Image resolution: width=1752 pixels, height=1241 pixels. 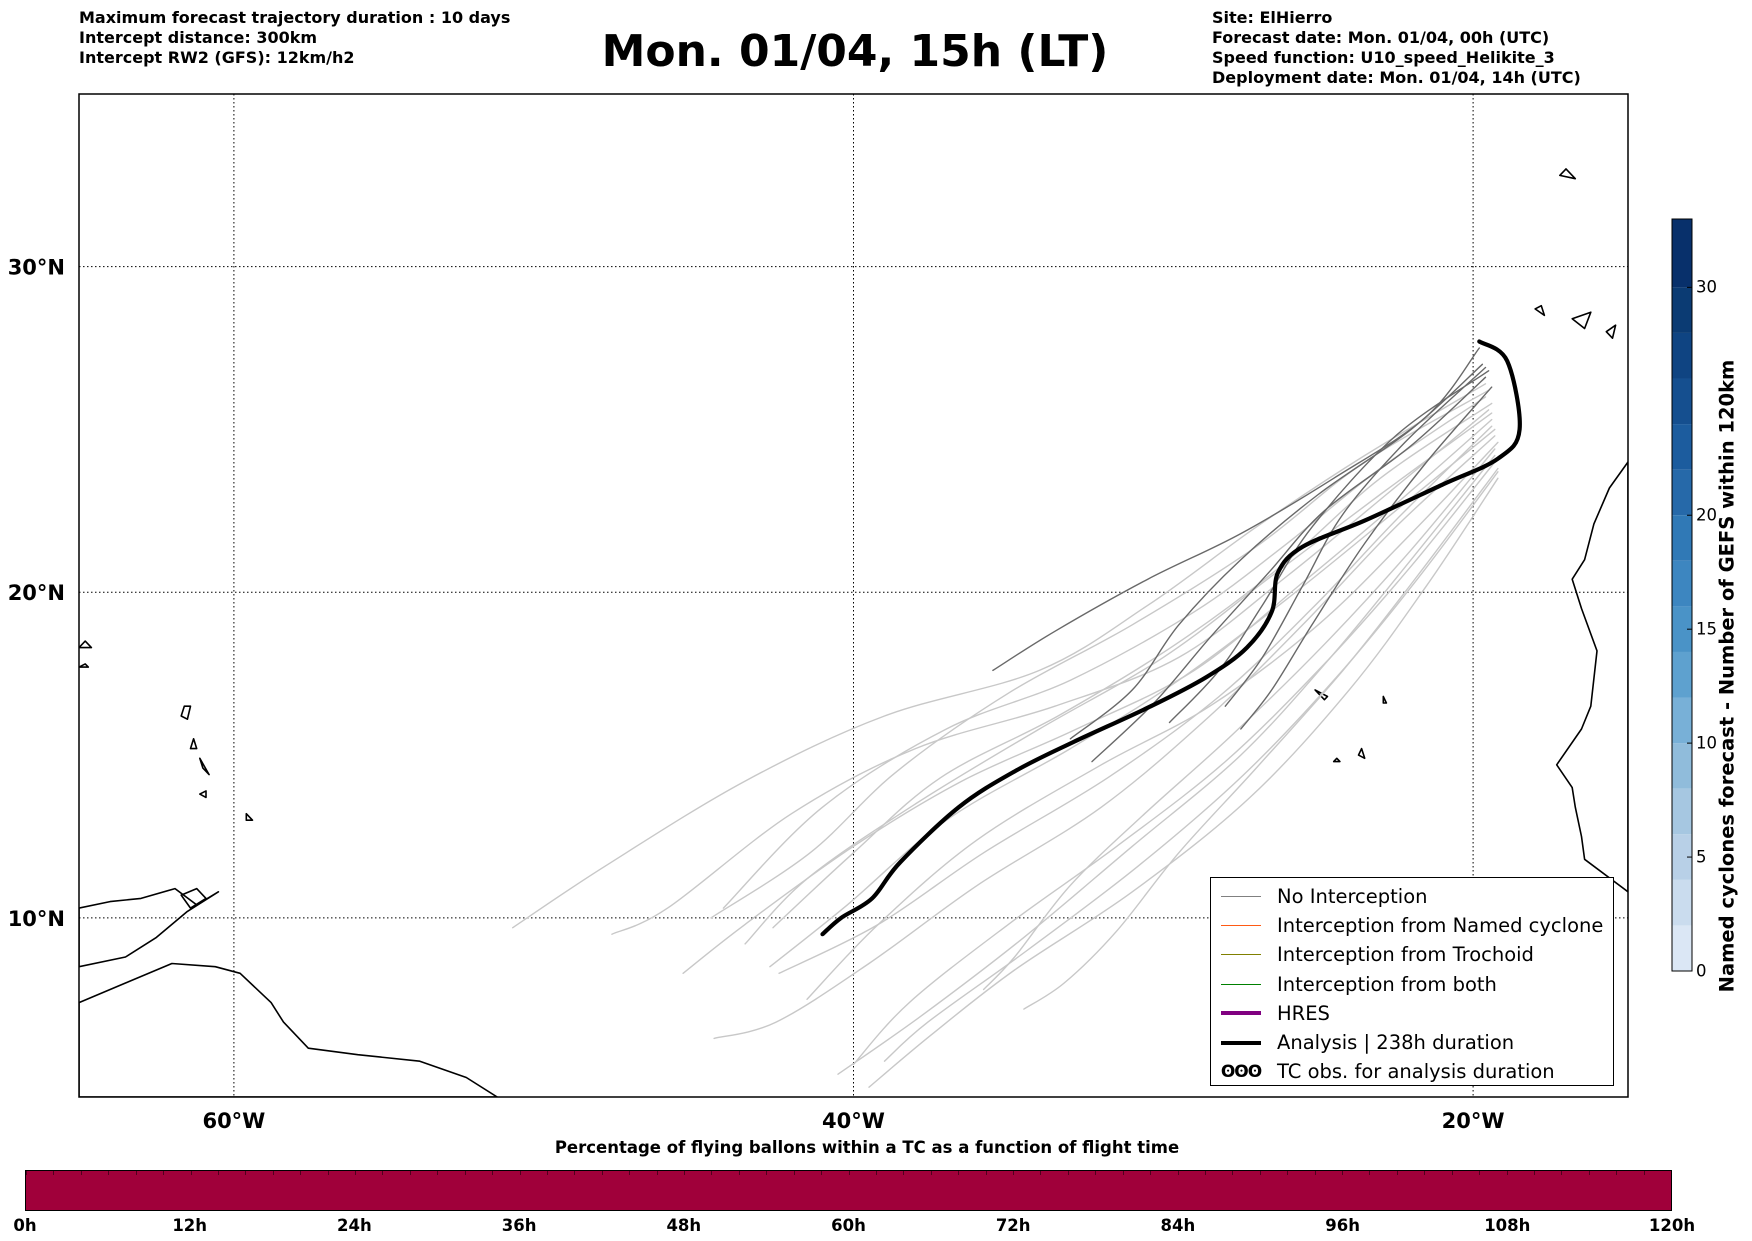 What do you see at coordinates (1405, 955) in the screenshot?
I see `legend-label: Interception from Trochoid` at bounding box center [1405, 955].